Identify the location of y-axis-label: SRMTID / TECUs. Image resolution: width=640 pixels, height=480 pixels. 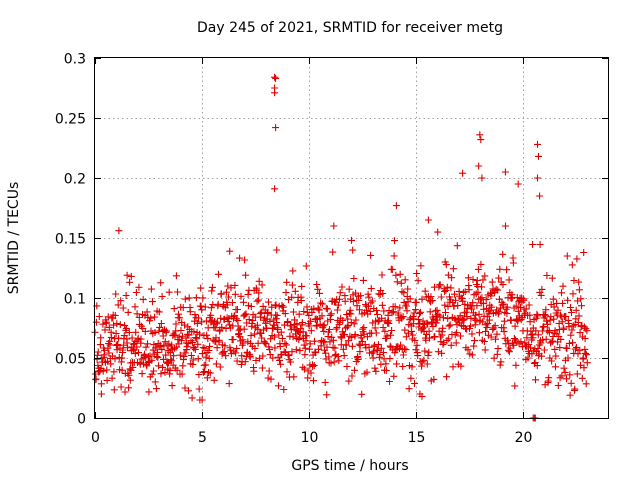
(14, 238).